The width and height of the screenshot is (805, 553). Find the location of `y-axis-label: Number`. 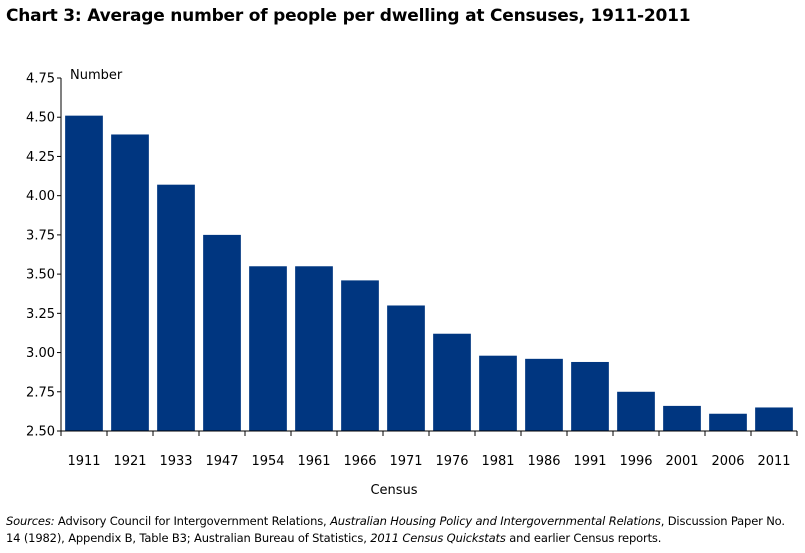

y-axis-label: Number is located at coordinates (96, 75).